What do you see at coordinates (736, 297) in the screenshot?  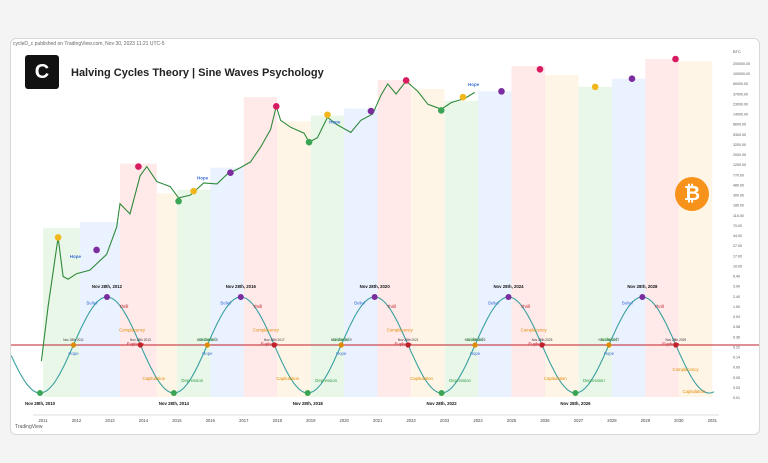 I see `y-tick-label: 2.40` at bounding box center [736, 297].